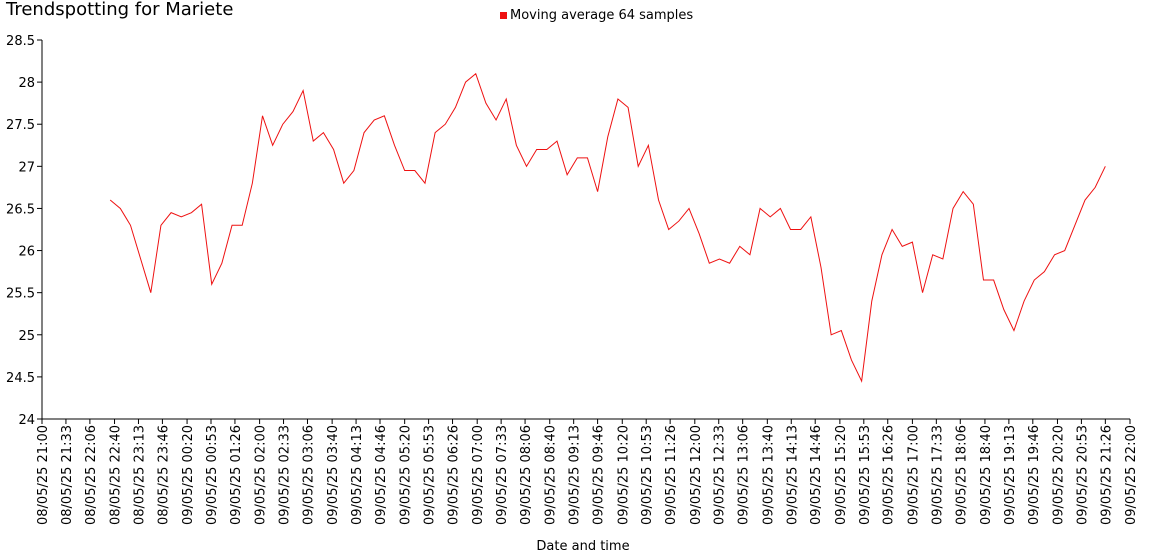  I want to click on y-tick-label: 24.5, so click(20, 378).